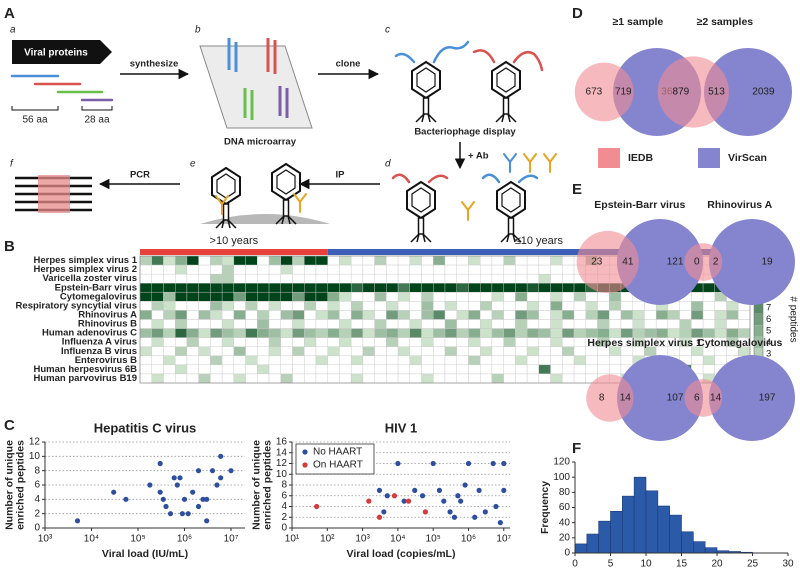 This screenshot has height=569, width=800. I want to click on panel-label: B, so click(9, 246).